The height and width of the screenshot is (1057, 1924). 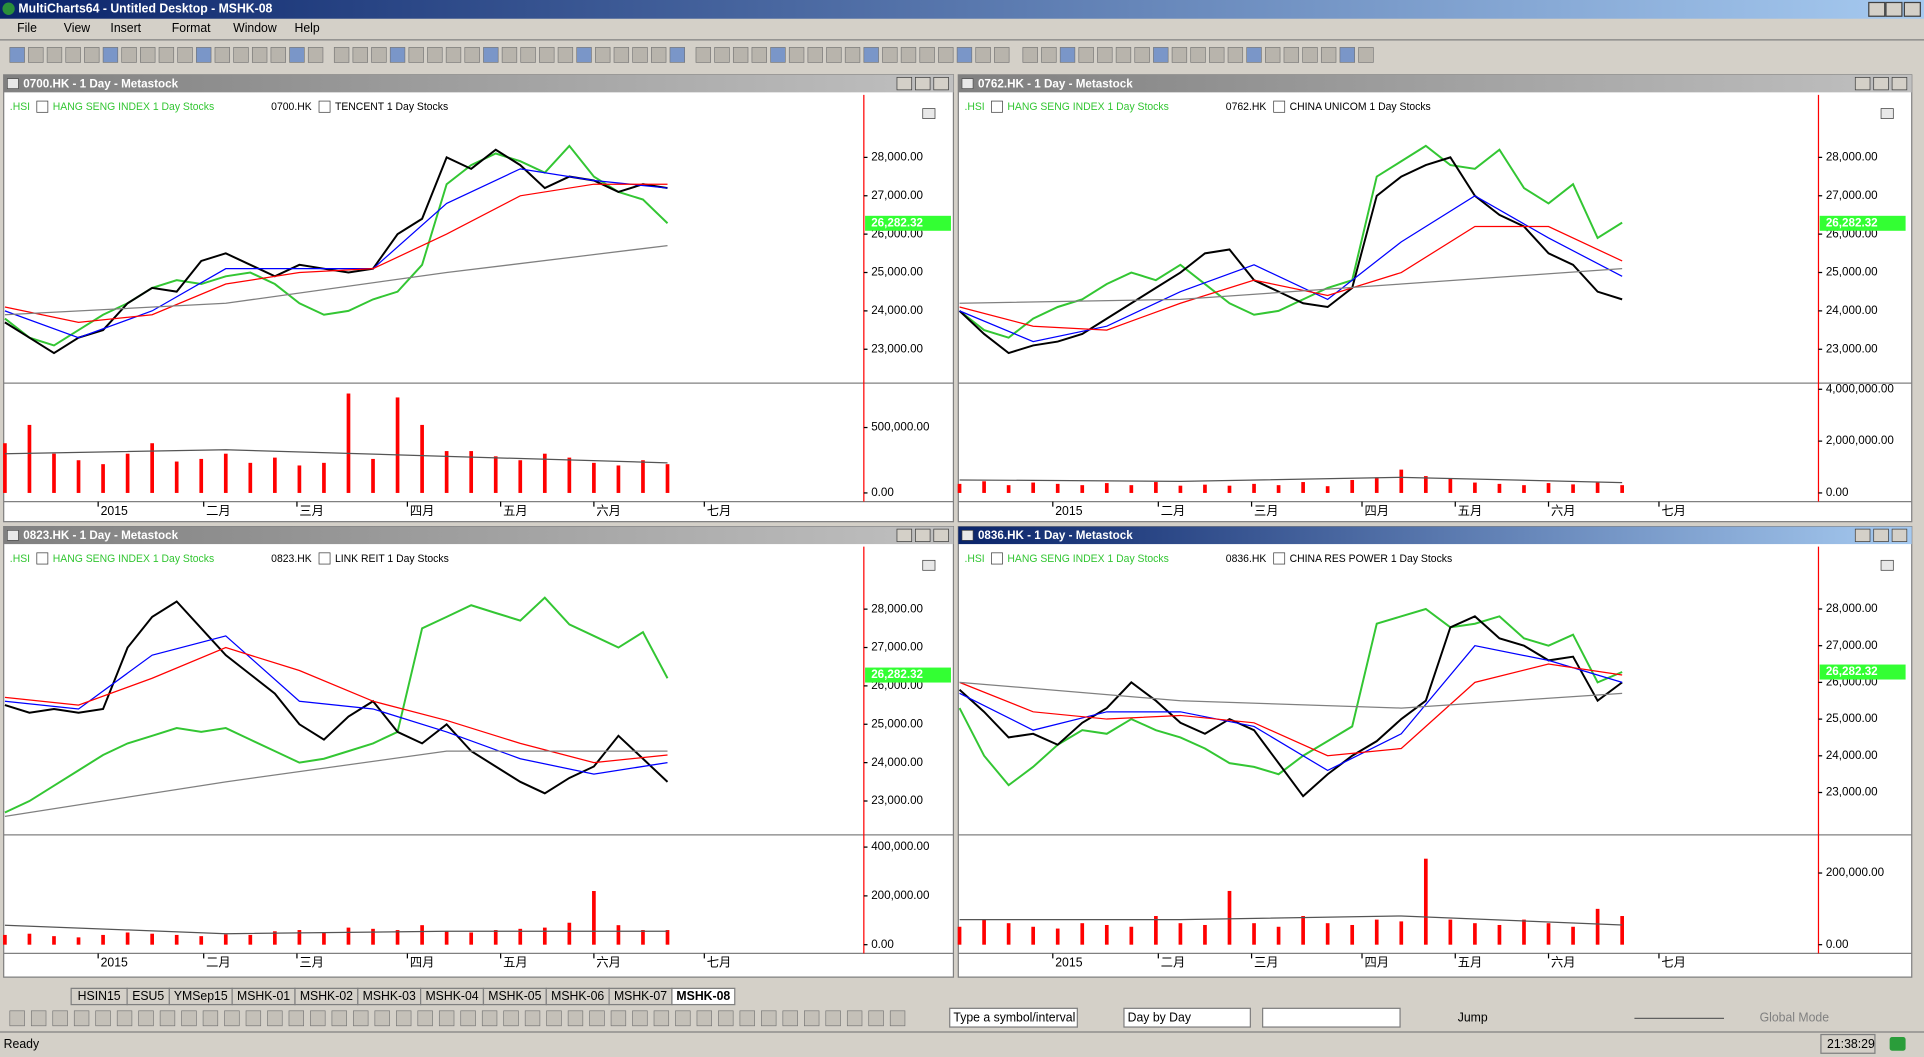 What do you see at coordinates (577, 996) in the screenshot?
I see `tab-label: MSHK-06` at bounding box center [577, 996].